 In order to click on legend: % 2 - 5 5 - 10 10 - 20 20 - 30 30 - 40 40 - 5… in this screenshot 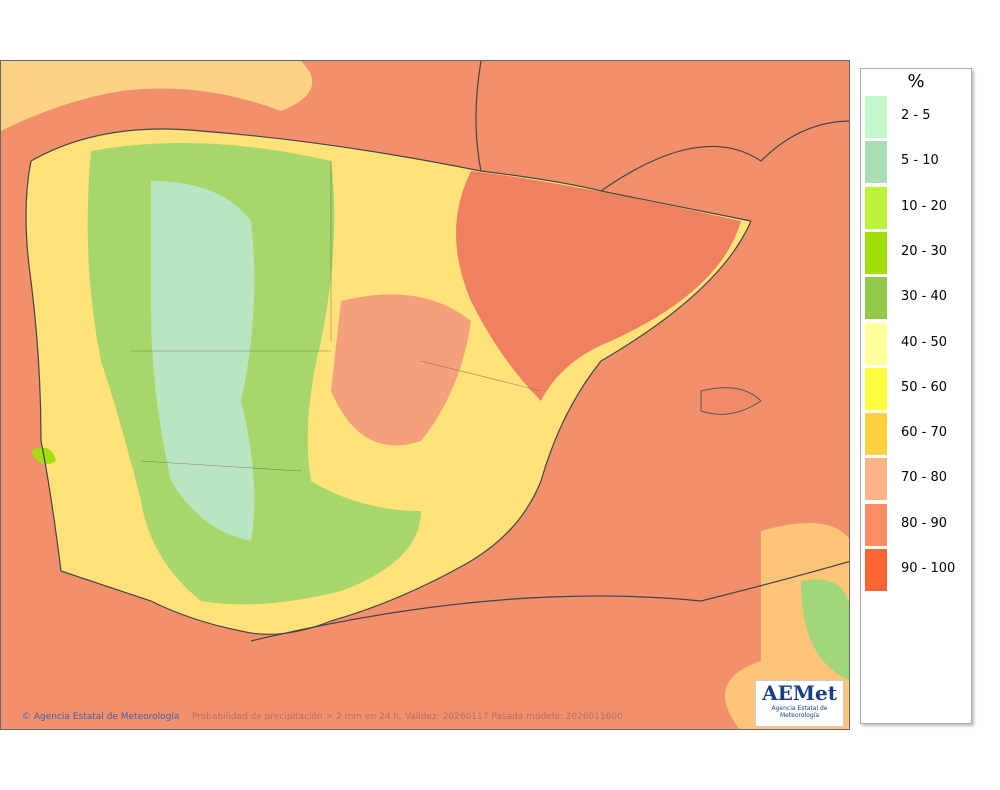, I will do `click(916, 396)`.